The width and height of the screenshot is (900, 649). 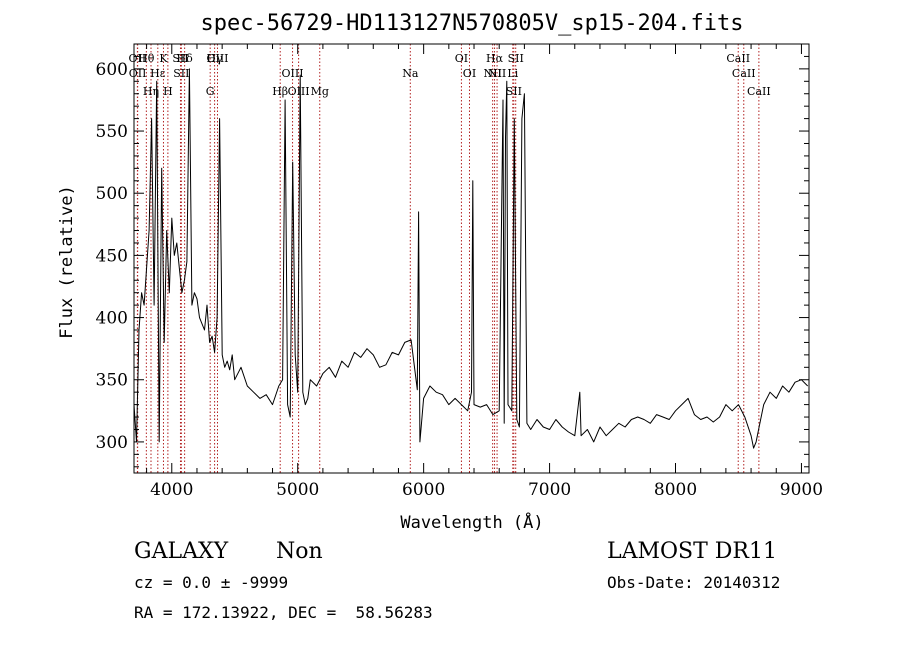 What do you see at coordinates (461, 58) in the screenshot?
I see `line-label-18: OI` at bounding box center [461, 58].